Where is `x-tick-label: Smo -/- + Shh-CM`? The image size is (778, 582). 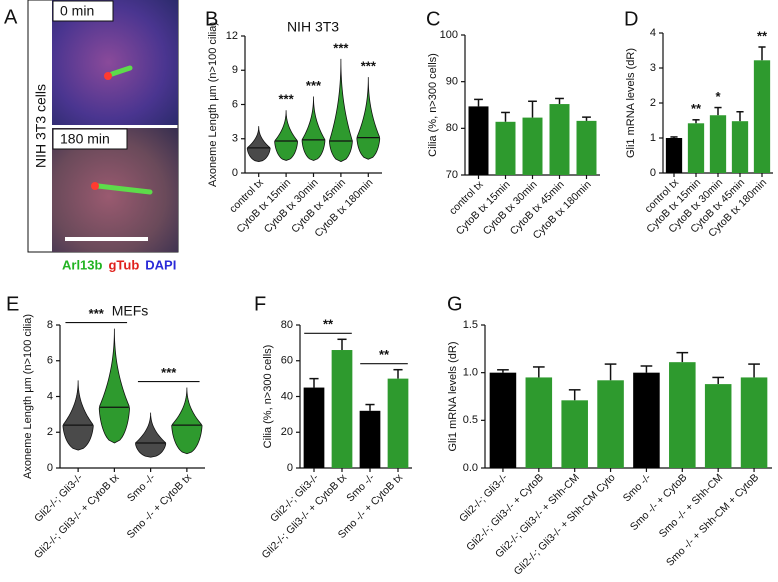 x-tick-label: Smo -/- + Shh-CM is located at coordinates (691, 506).